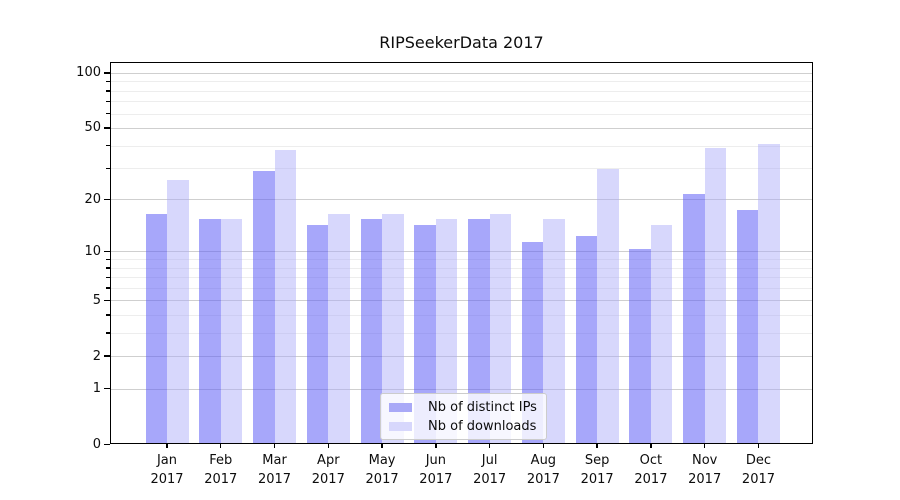  I want to click on bar-apr-2017-distinct-ips, so click(317, 333).